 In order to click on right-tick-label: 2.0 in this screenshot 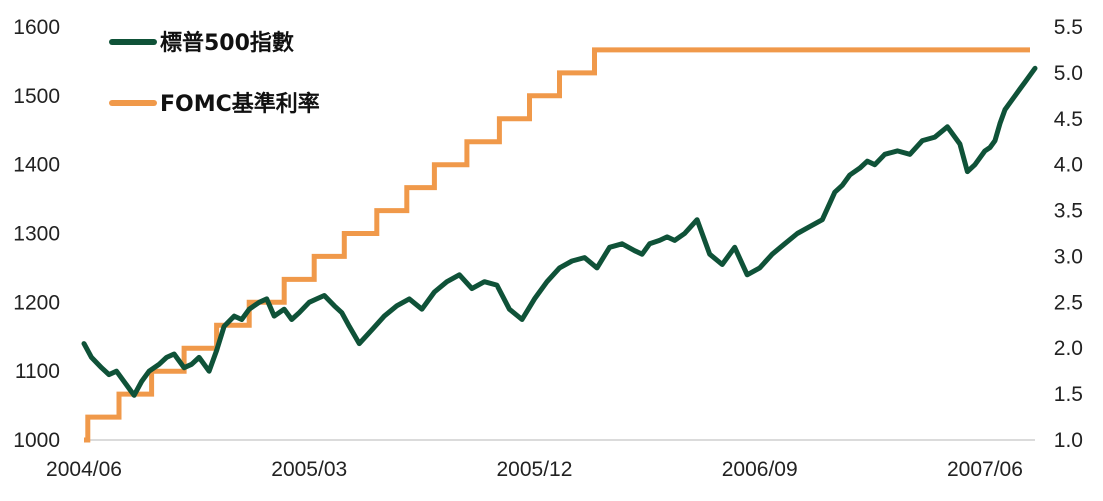, I will do `click(1068, 348)`.